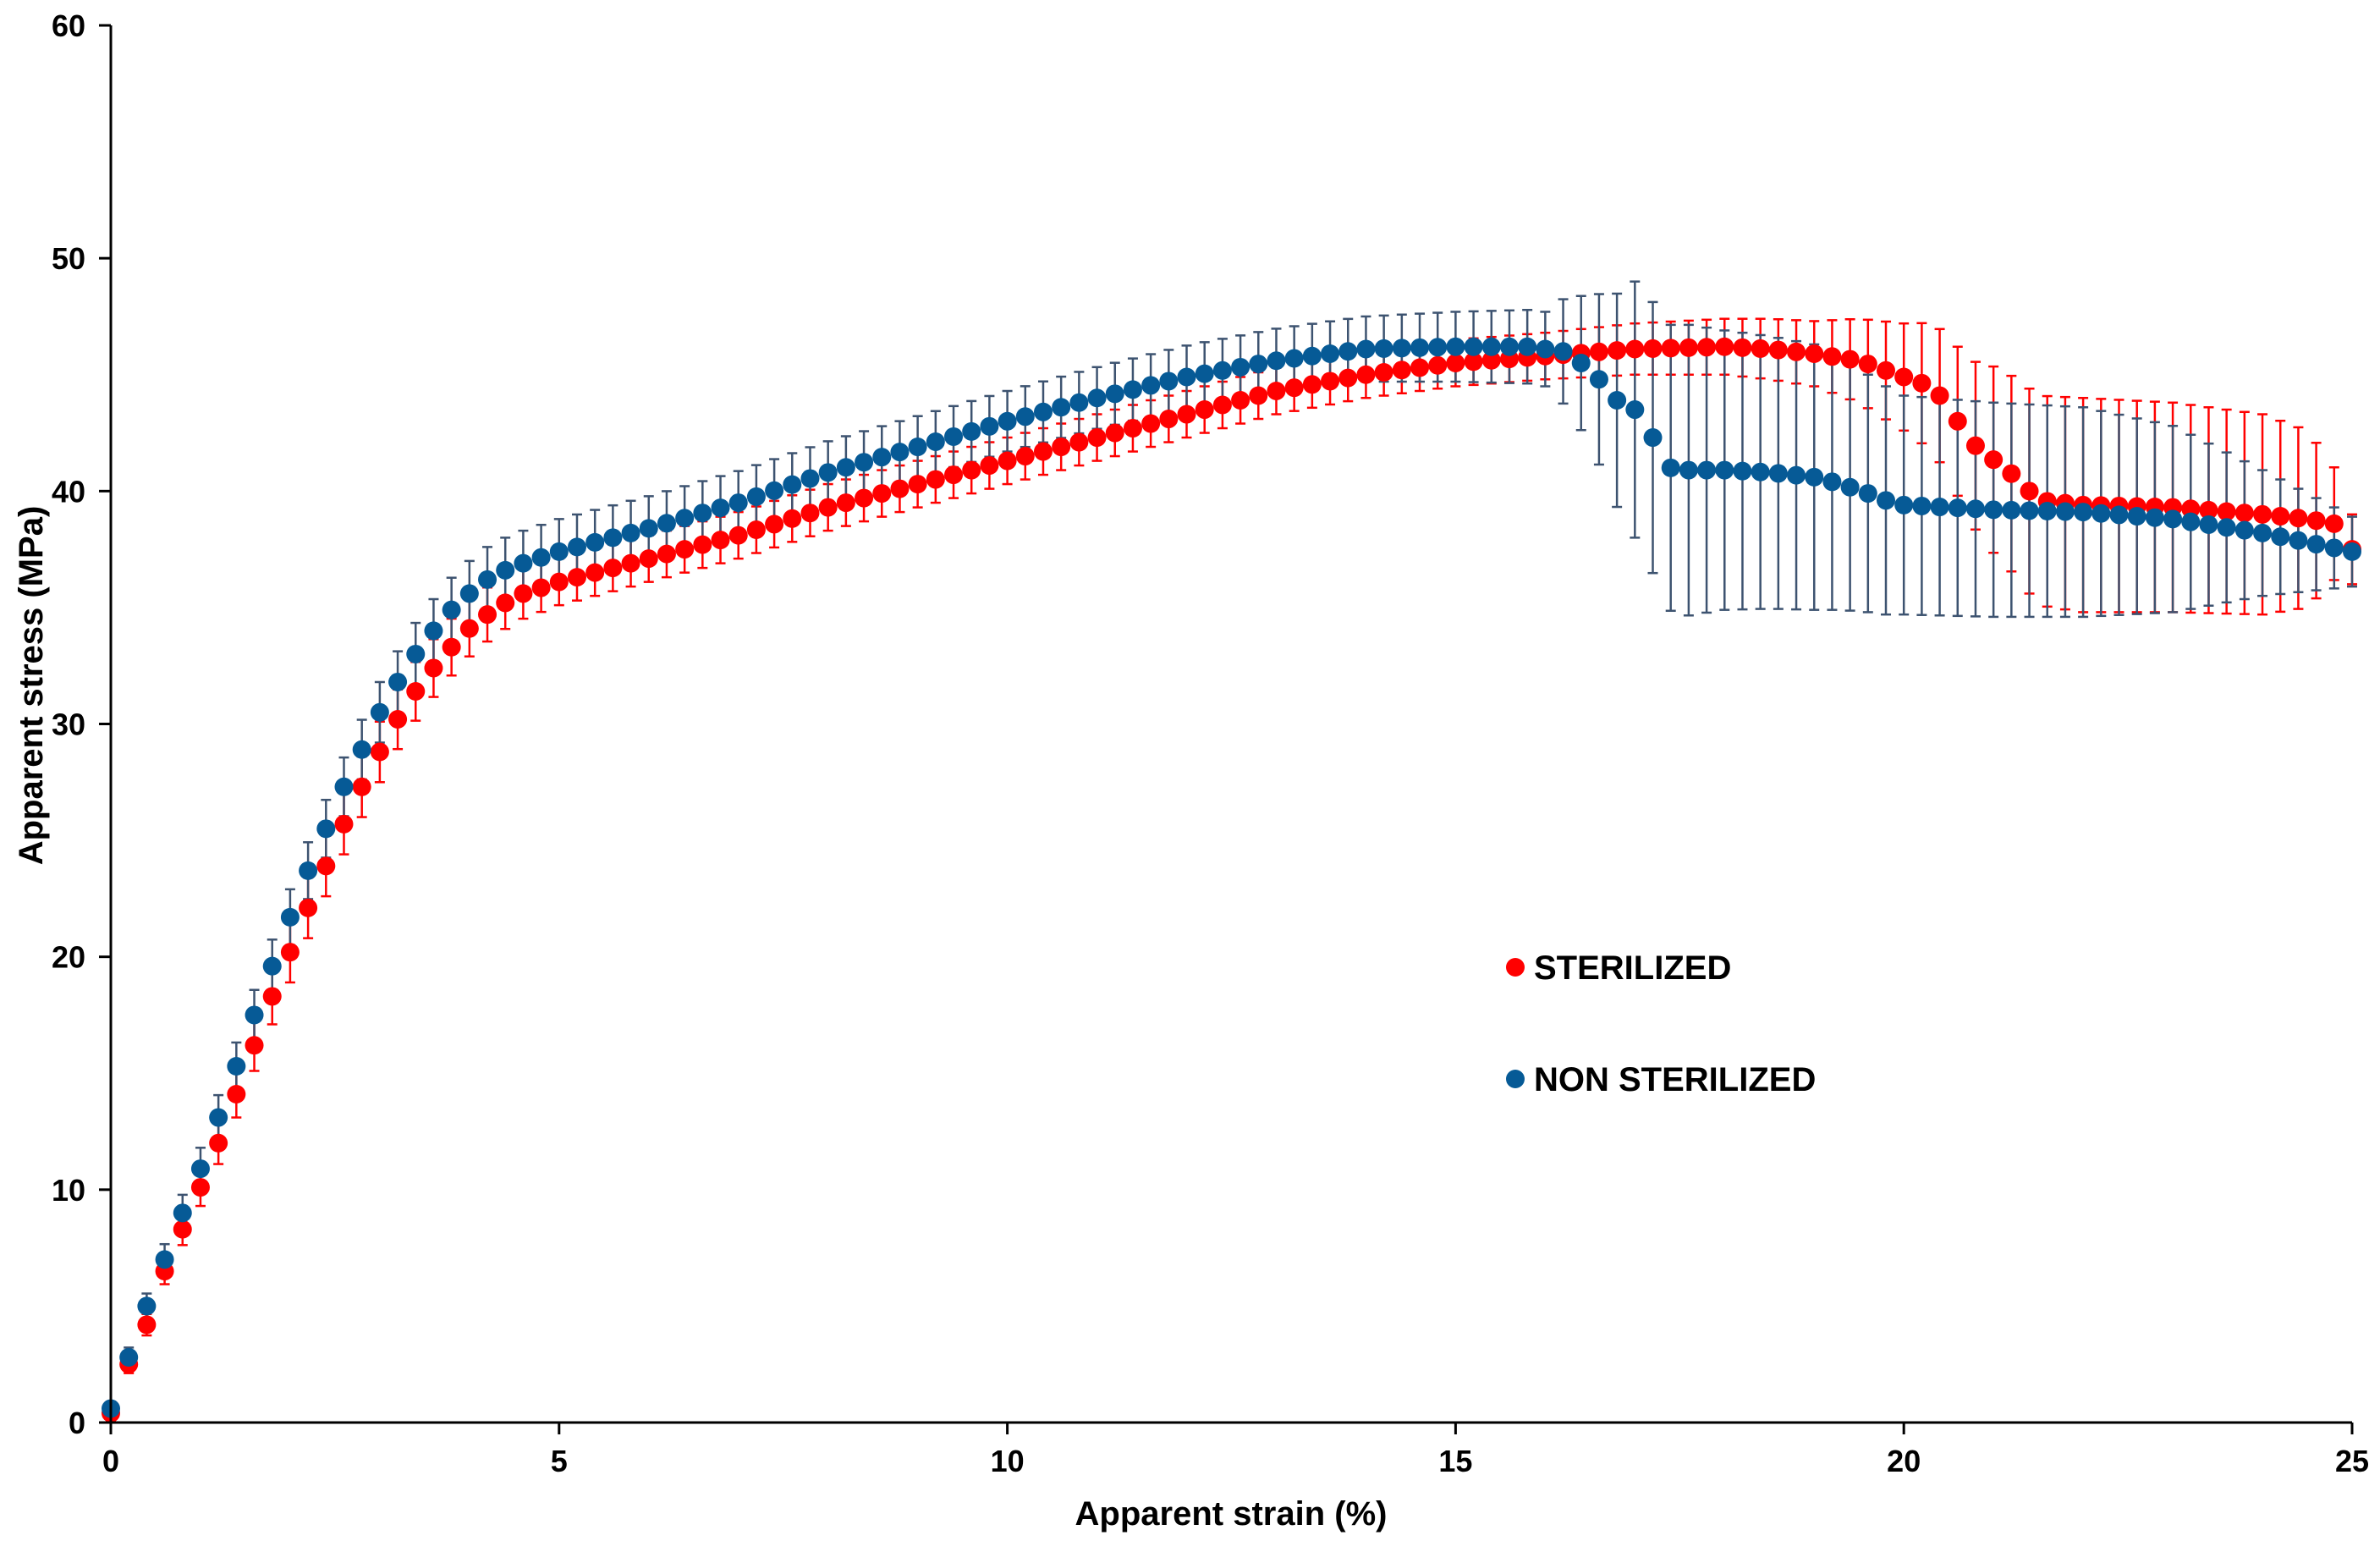 Image resolution: width=2380 pixels, height=1541 pixels. What do you see at coordinates (68, 491) in the screenshot?
I see `y-tick-label: 40` at bounding box center [68, 491].